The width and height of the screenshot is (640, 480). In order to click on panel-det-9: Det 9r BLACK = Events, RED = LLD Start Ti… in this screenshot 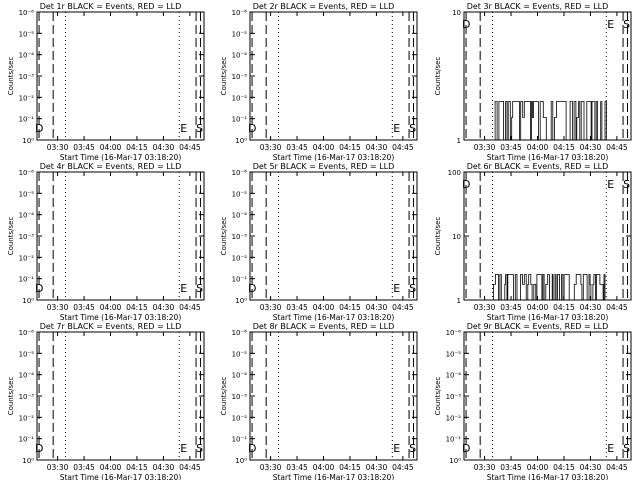, I will do `click(533, 401)`.